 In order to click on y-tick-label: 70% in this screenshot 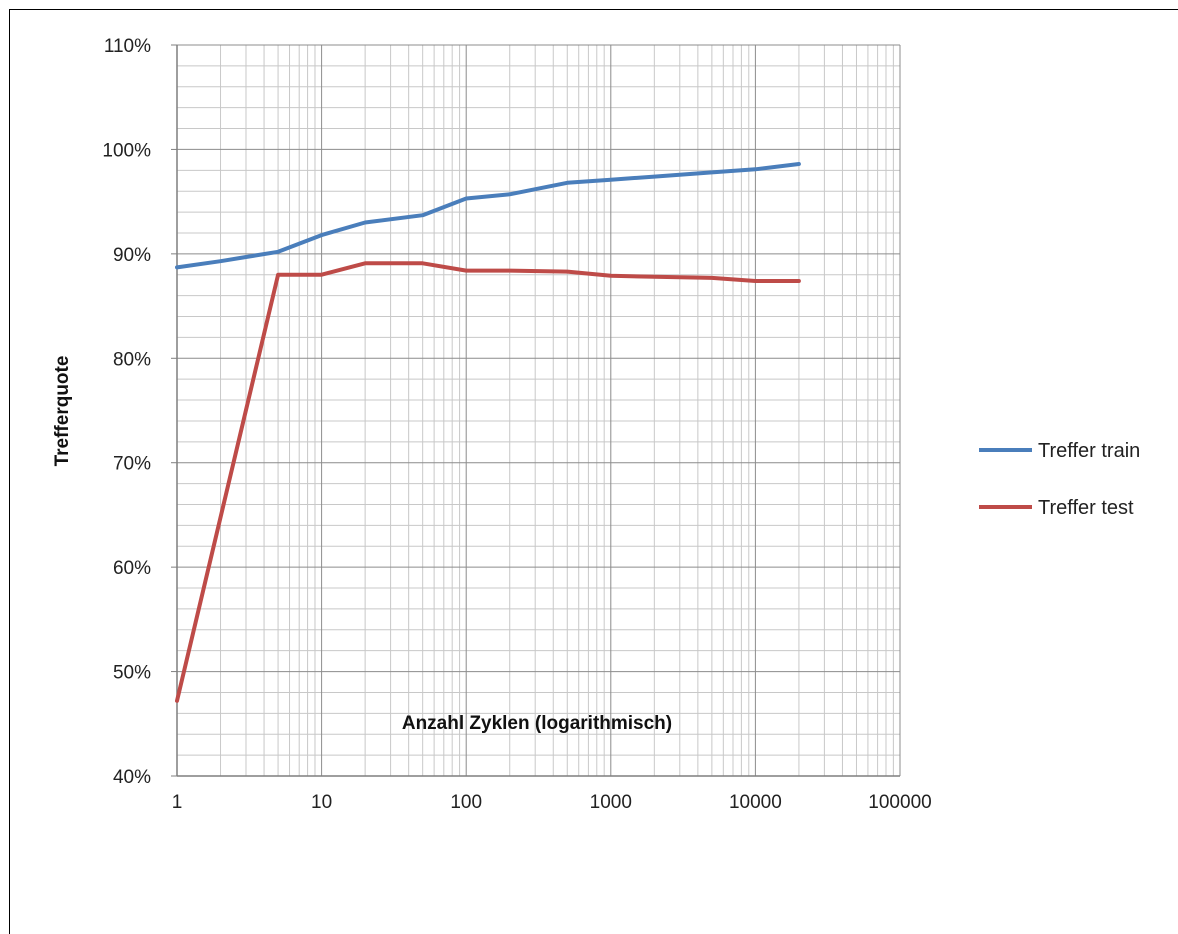, I will do `click(132, 464)`.